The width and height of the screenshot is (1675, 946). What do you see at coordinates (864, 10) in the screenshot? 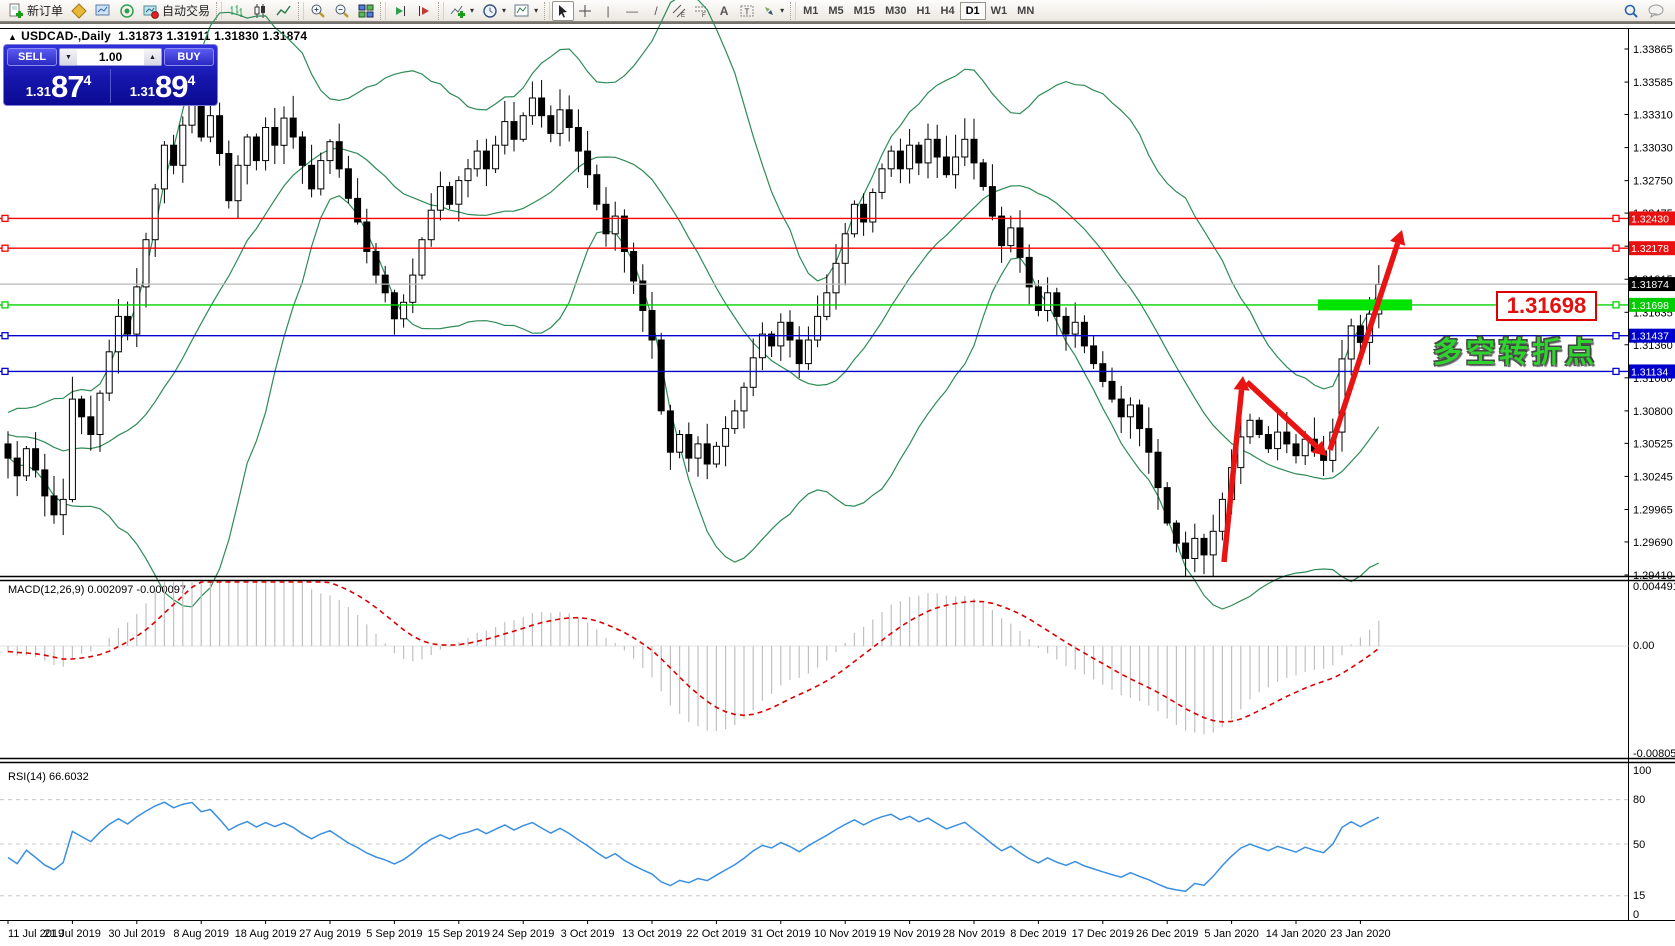
I see `timeframe-m15: M15` at bounding box center [864, 10].